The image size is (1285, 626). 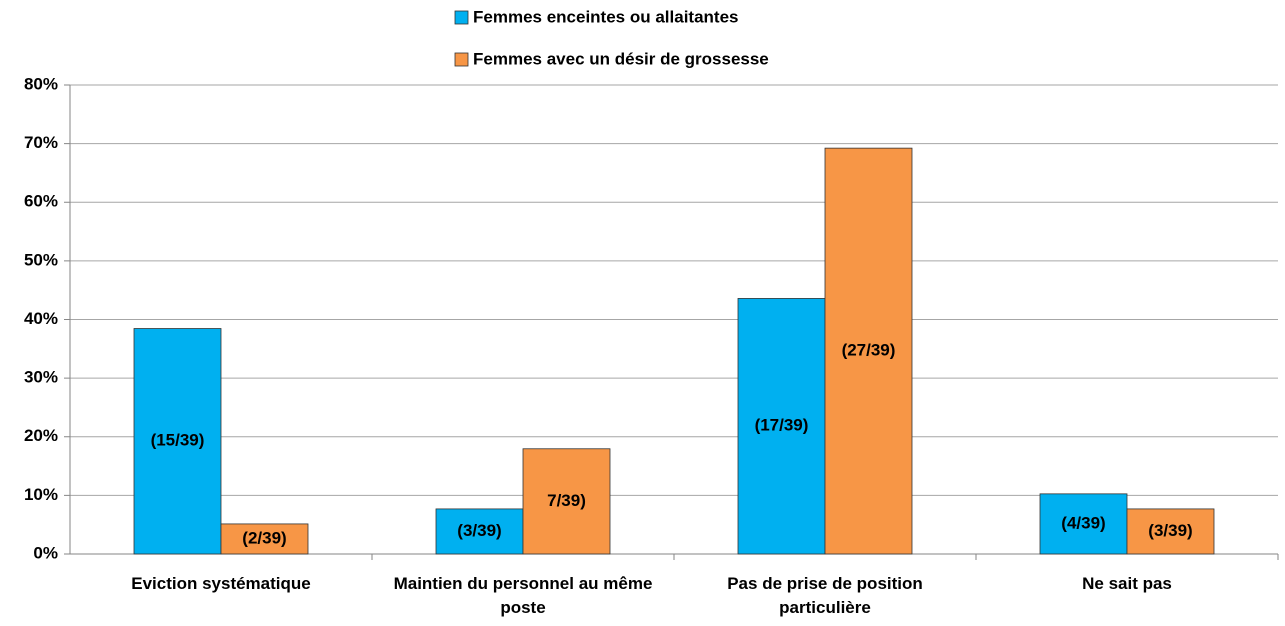 I want to click on y-tick-label: 50%, so click(x=41, y=259).